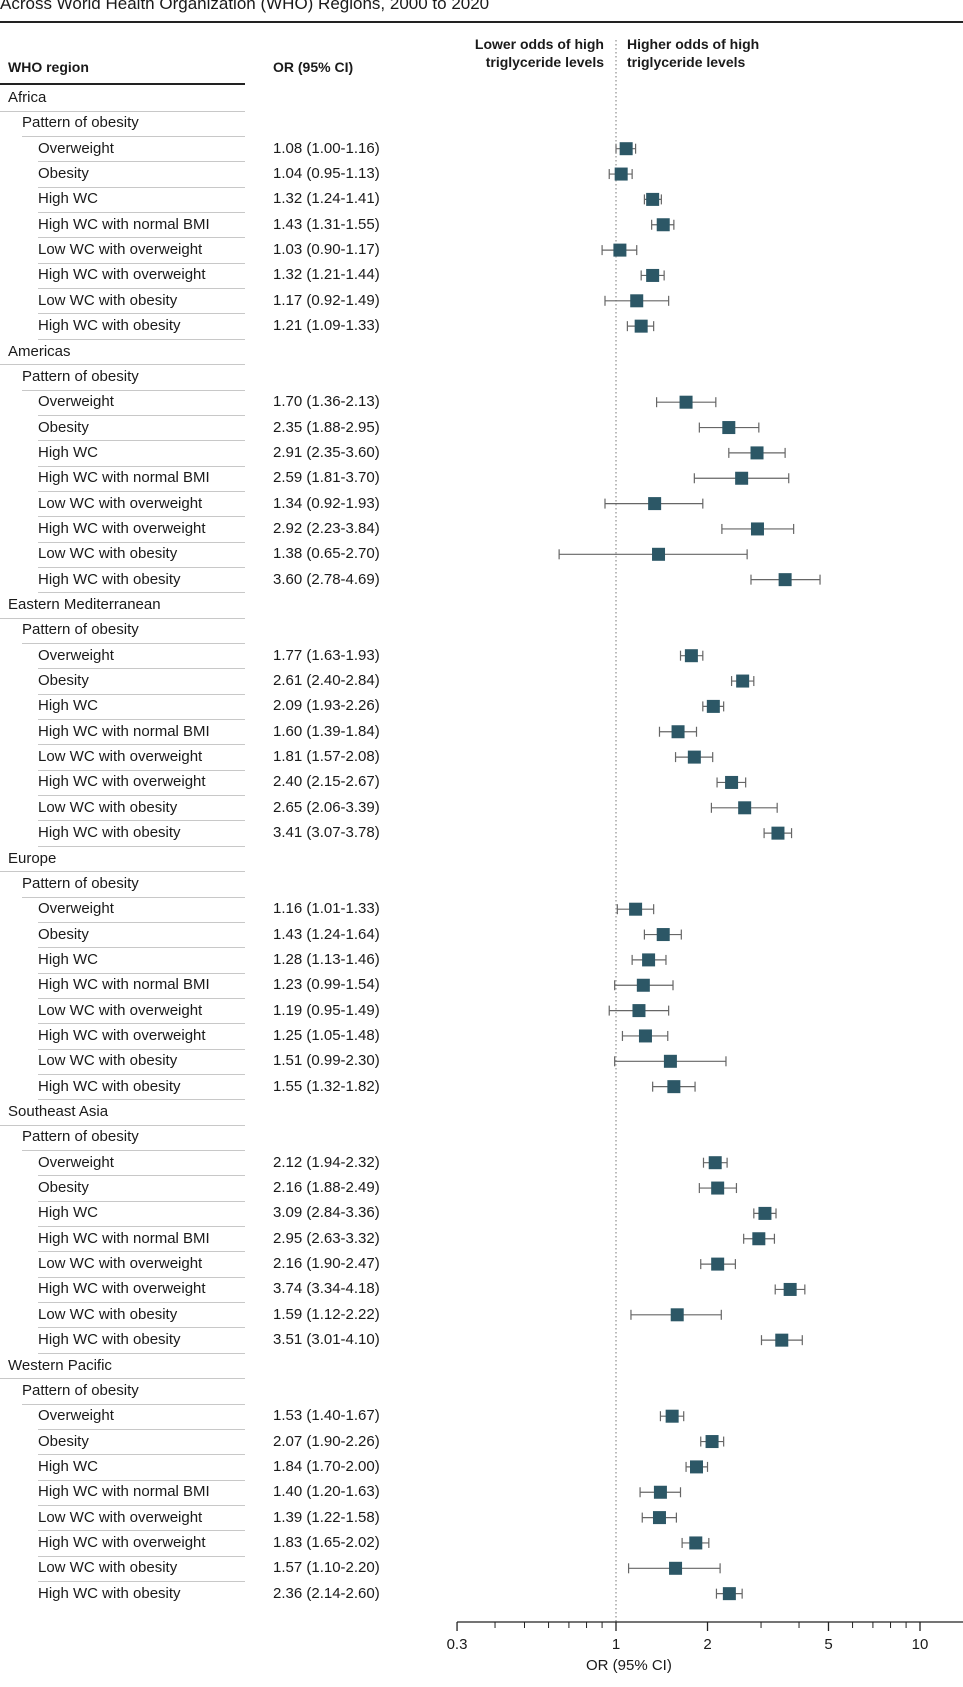  Describe the element at coordinates (326, 1542) in the screenshot. I see `row-or-ci: 1.83 (1.65-2.02)` at that location.